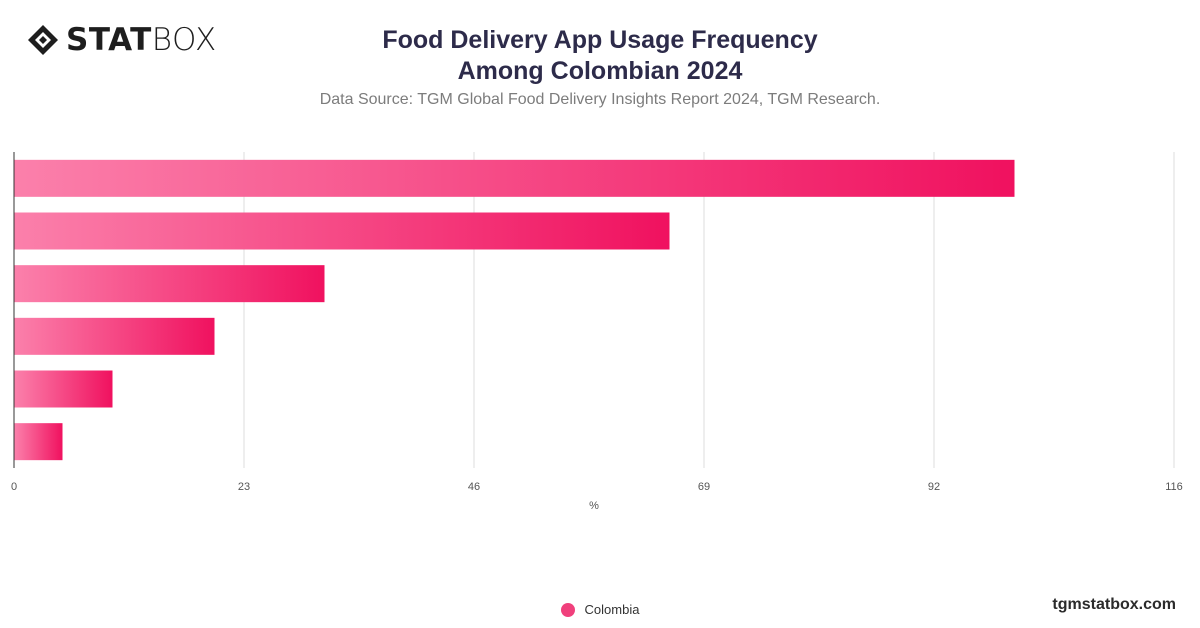 Image resolution: width=1200 pixels, height=628 pixels. I want to click on x-tick-label: 46, so click(474, 487).